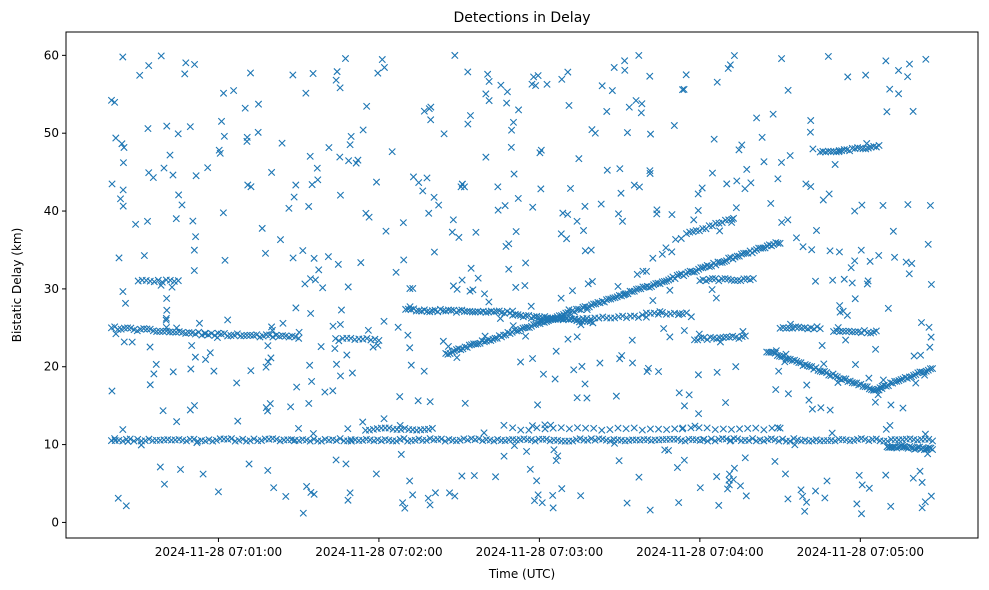 The height and width of the screenshot is (590, 989). I want to click on y-tick-label: 20, so click(51, 367).